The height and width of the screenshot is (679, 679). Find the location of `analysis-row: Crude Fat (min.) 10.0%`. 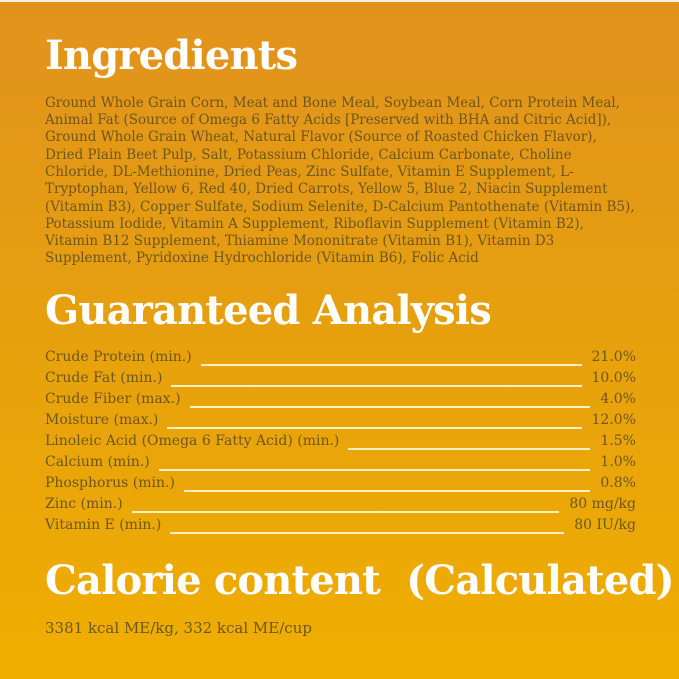

analysis-row: Crude Fat (min.) 10.0% is located at coordinates (340, 380).